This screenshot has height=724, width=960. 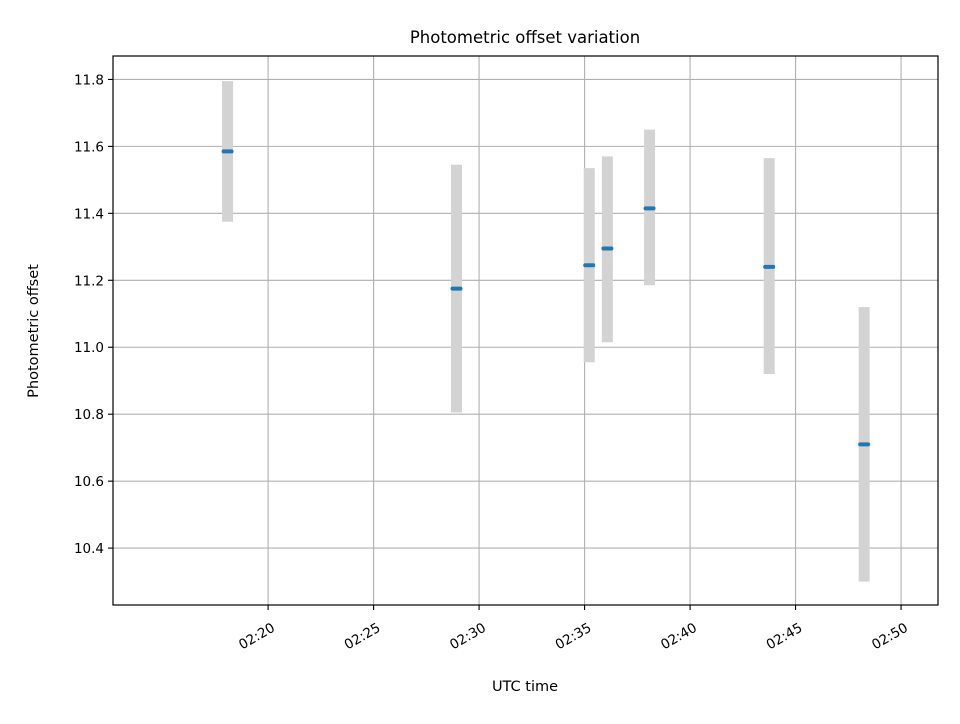 What do you see at coordinates (89, 147) in the screenshot?
I see `y-tick-label: 11.6` at bounding box center [89, 147].